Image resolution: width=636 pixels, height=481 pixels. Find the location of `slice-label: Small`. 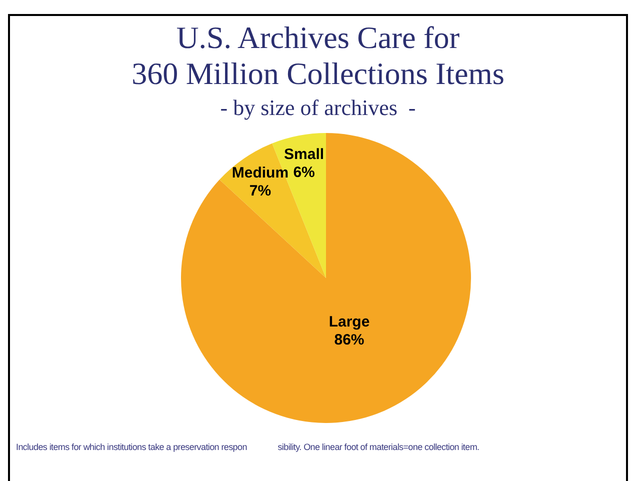

slice-label: Small is located at coordinates (304, 155).